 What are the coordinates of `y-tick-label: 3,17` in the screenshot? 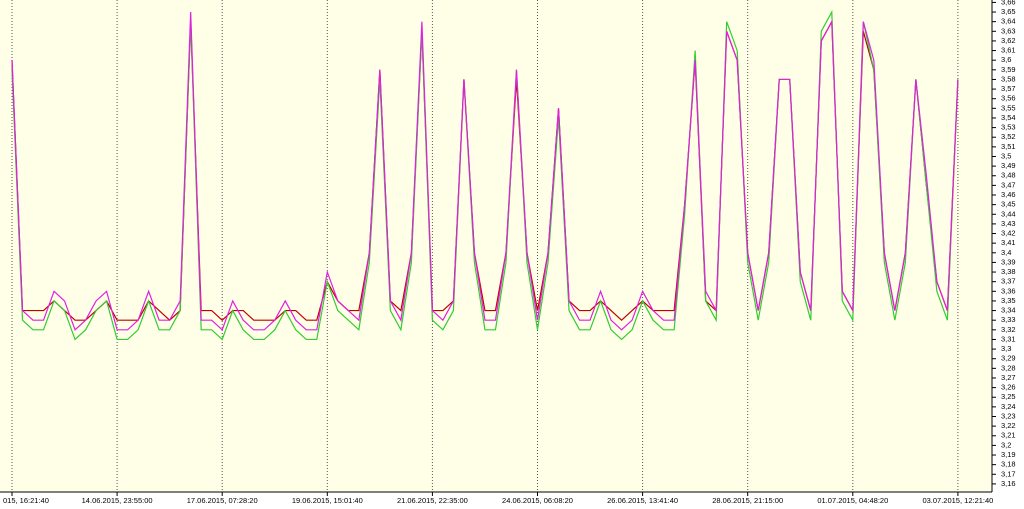 It's located at (1008, 473).